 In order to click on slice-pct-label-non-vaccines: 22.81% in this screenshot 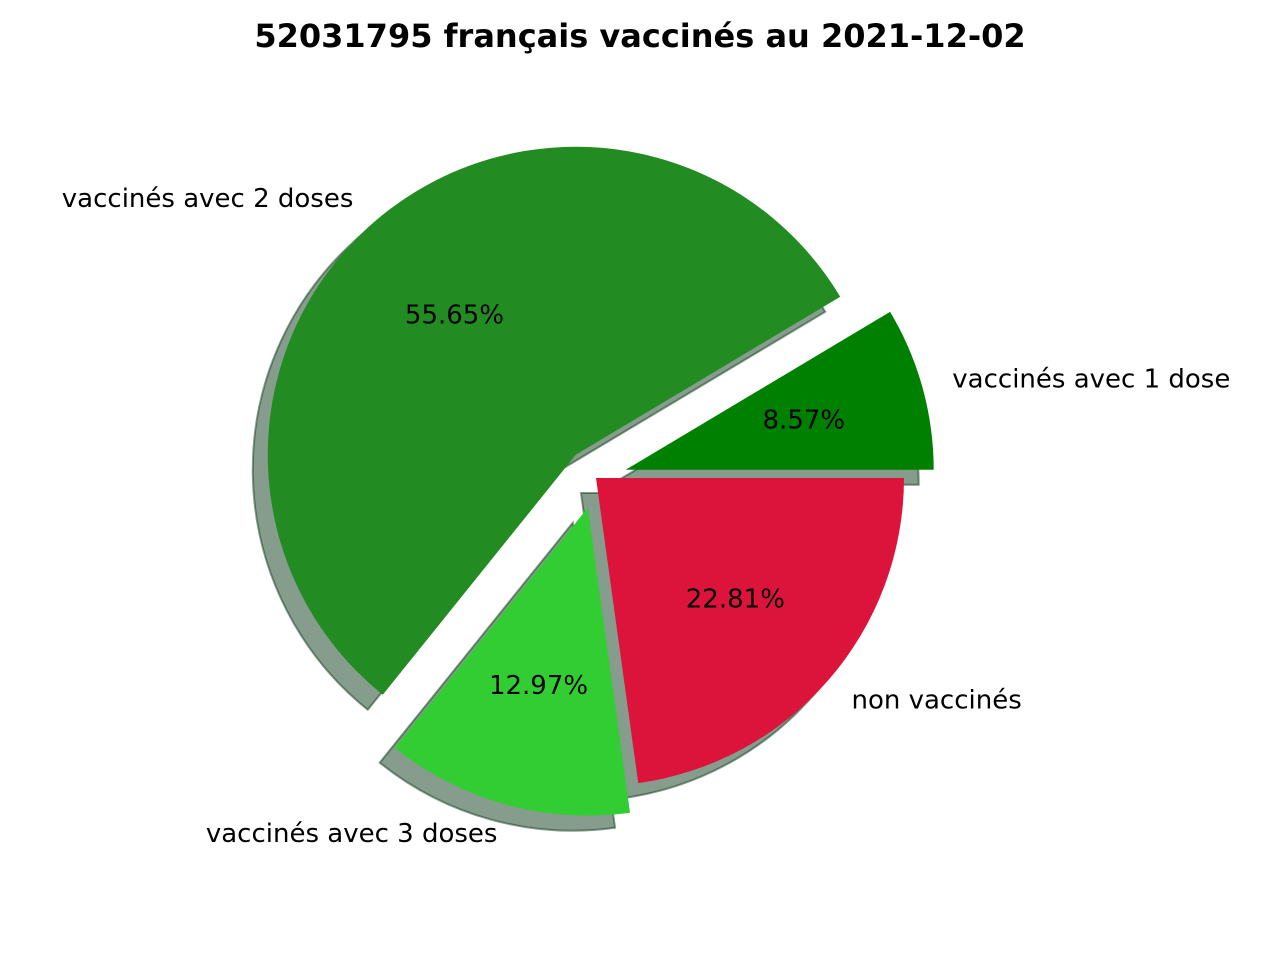, I will do `click(735, 599)`.